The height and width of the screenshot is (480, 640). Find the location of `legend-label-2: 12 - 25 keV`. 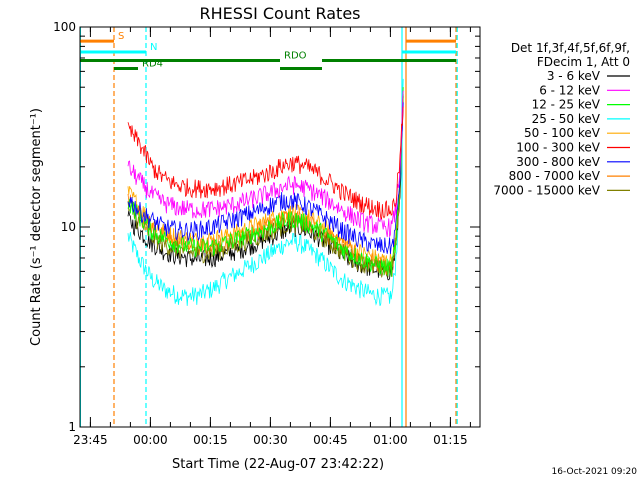

legend-label-2: 12 - 25 keV is located at coordinates (566, 105).